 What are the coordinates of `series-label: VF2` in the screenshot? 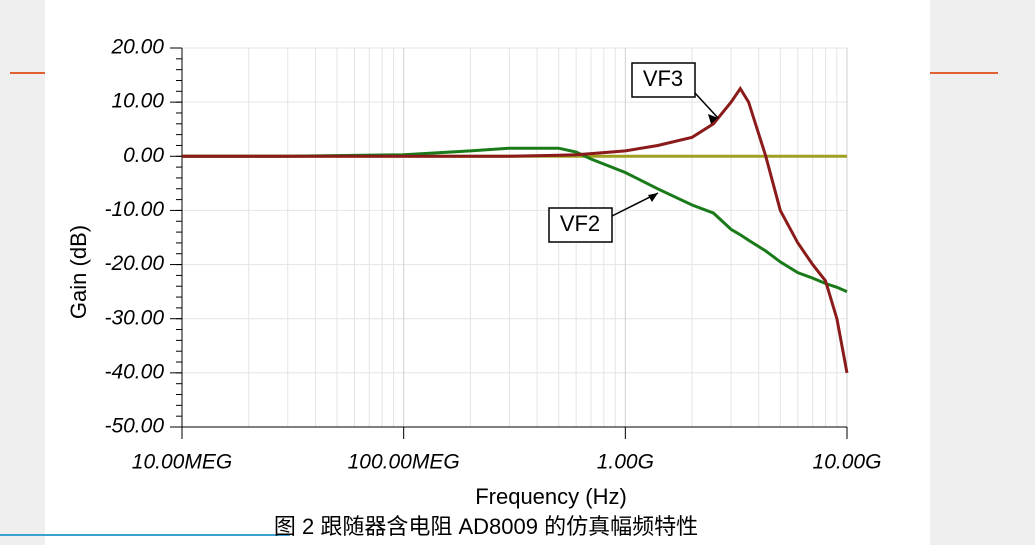 It's located at (580, 223).